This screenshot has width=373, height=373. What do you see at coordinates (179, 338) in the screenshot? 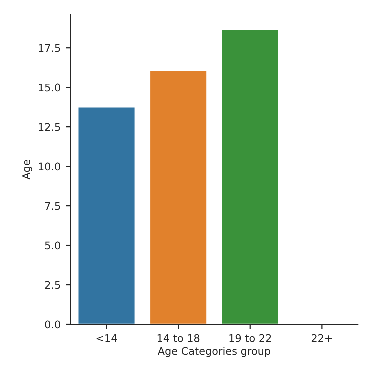
I see `x-tick-label: 14 to 18` at bounding box center [179, 338].